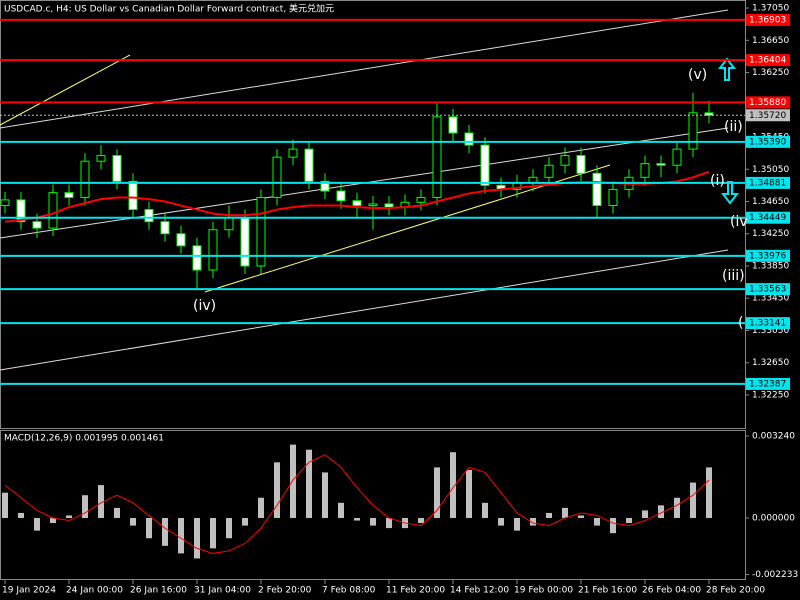 The height and width of the screenshot is (600, 800). I want to click on level-line-label: 1.35880, so click(767, 103).